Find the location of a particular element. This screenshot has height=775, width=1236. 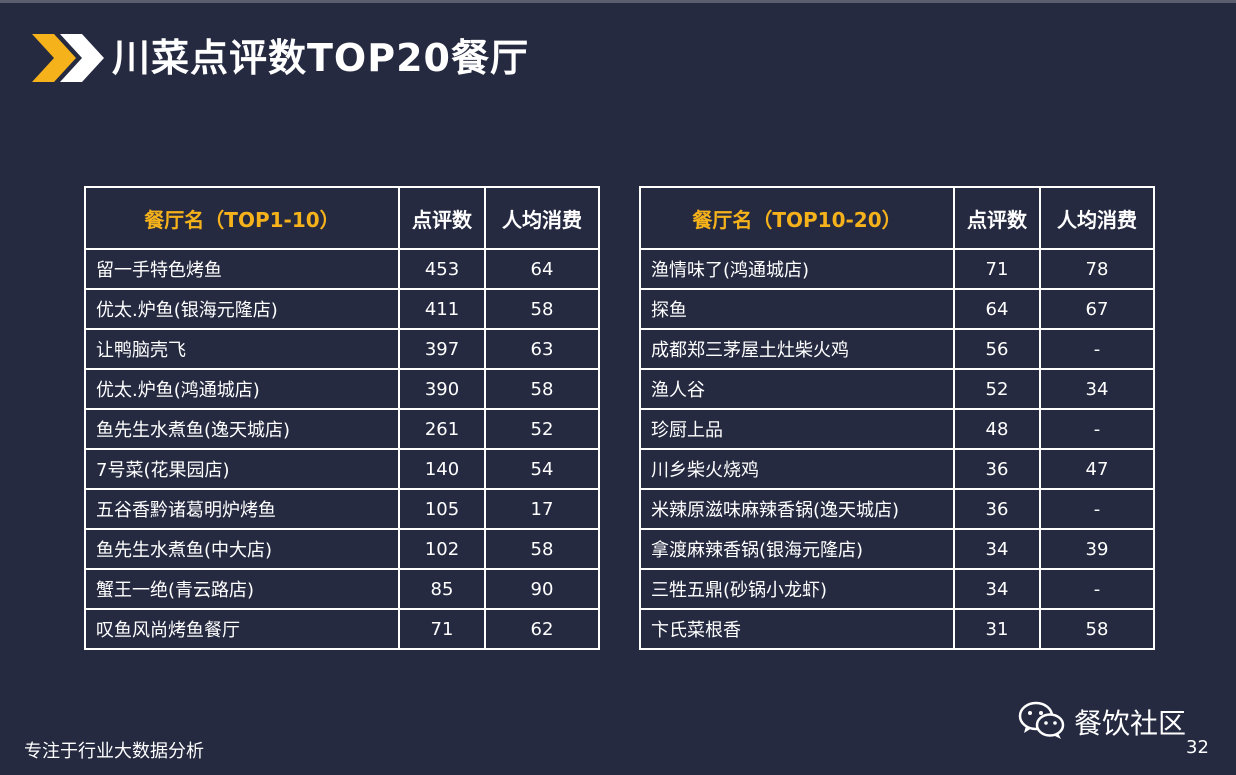

cell-review-count: 64 is located at coordinates (997, 309).